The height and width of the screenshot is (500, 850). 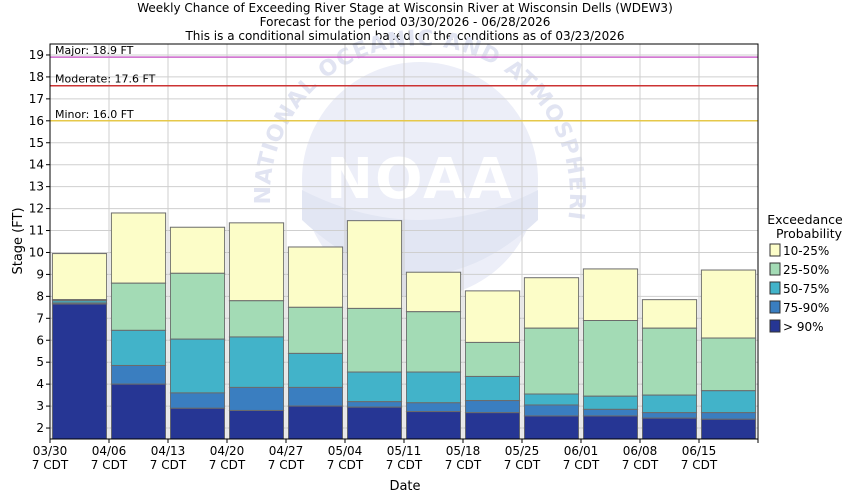 What do you see at coordinates (138, 306) in the screenshot?
I see `bar-2-25-50-` at bounding box center [138, 306].